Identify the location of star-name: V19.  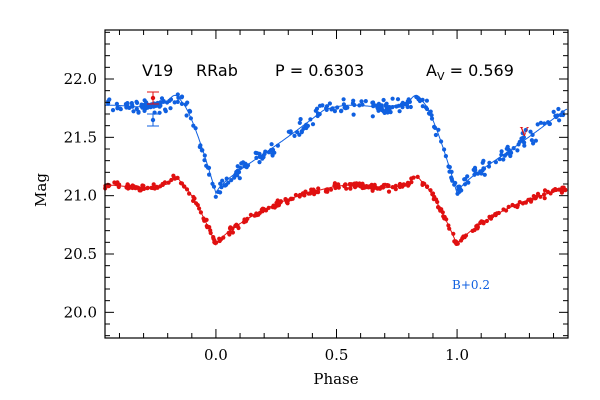
(157, 70).